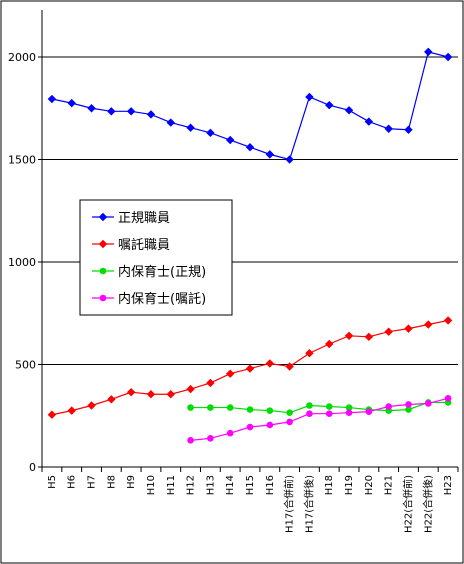 The image size is (464, 564). I want to click on x-tick-label: H15, so click(250, 485).